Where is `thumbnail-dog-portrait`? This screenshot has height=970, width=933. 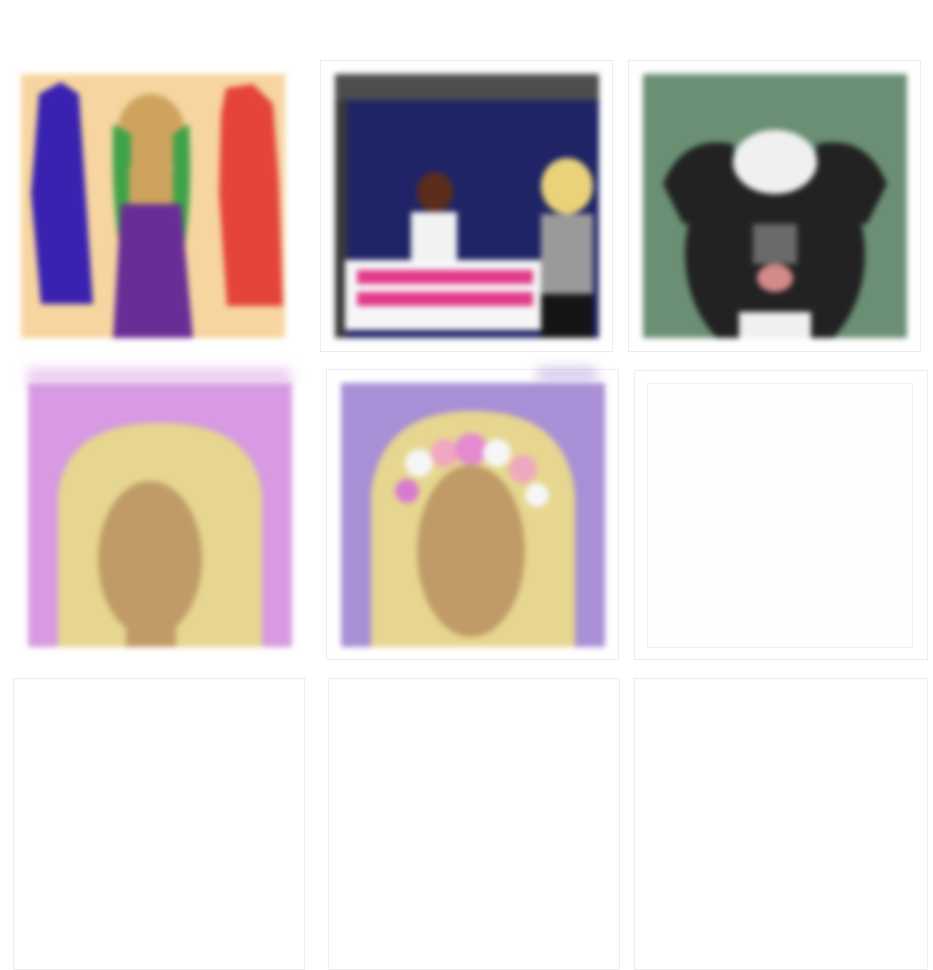
thumbnail-dog-portrait is located at coordinates (775, 206).